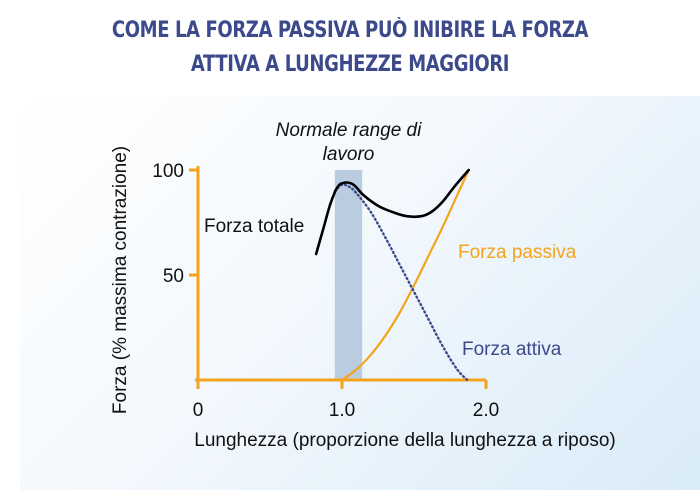 Image resolution: width=700 pixels, height=490 pixels. Describe the element at coordinates (512, 349) in the screenshot. I see `series-label-forza-attiva: Forza attiva` at that location.